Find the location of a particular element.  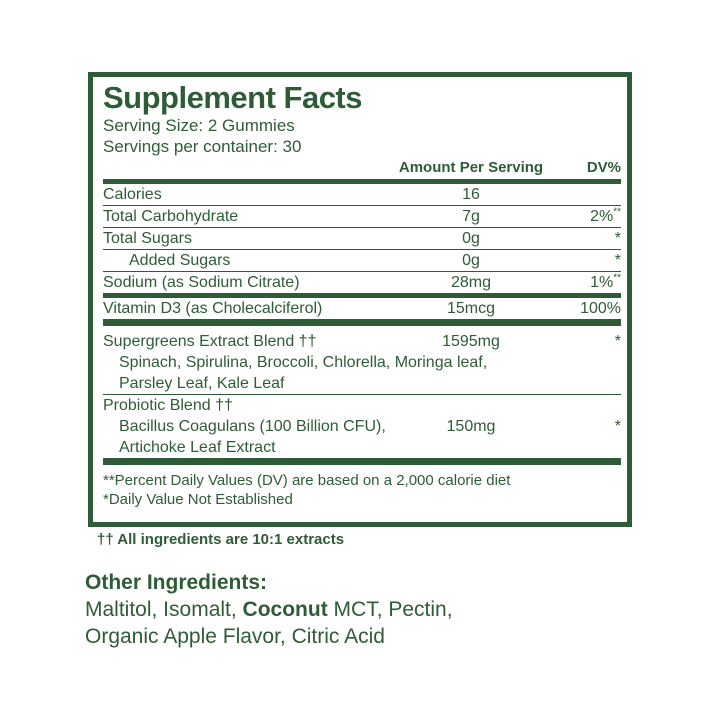

other-ingredients-line: Organic Apple Flavor, Citric Acid is located at coordinates (269, 636).